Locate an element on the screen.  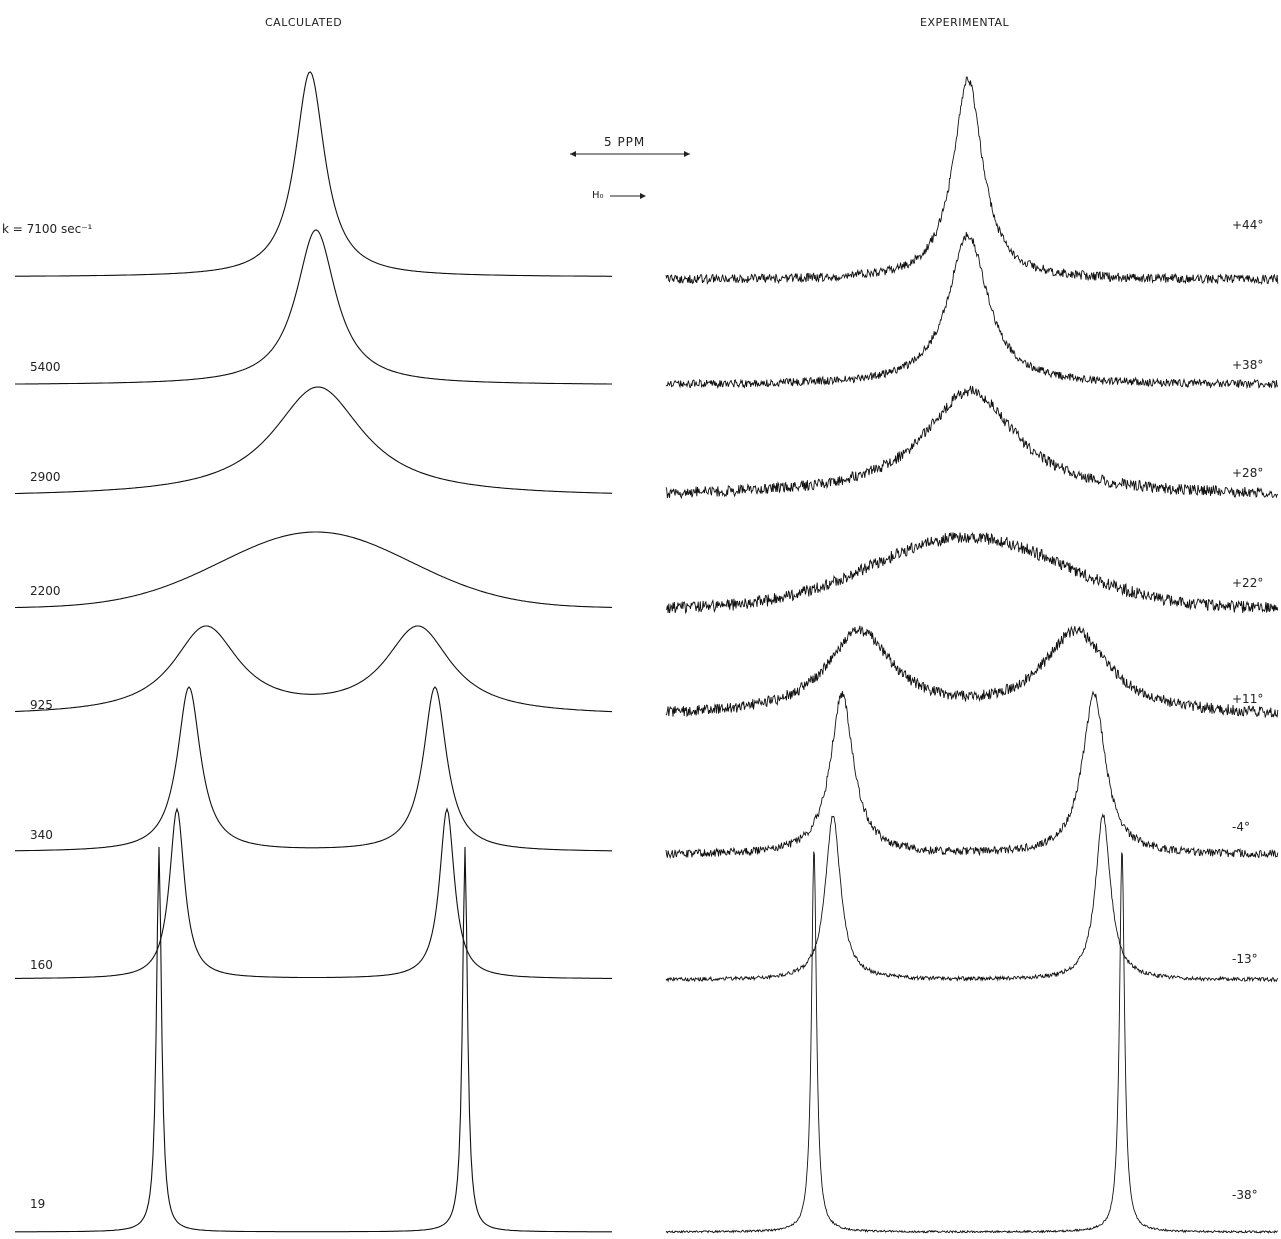
temperature-label: +11° is located at coordinates (1247, 699).